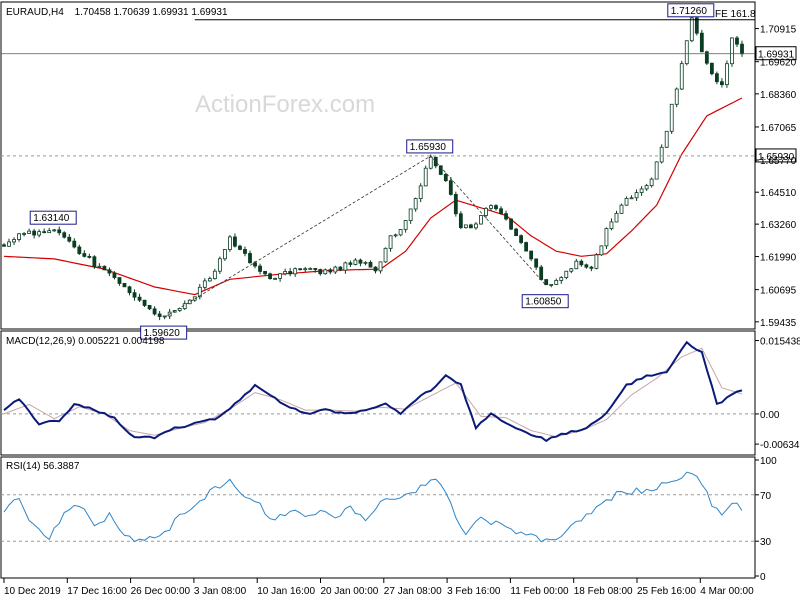 The image size is (800, 605). Describe the element at coordinates (97, 591) in the screenshot. I see `x-tick-label: 17 Dec 16:00` at that location.